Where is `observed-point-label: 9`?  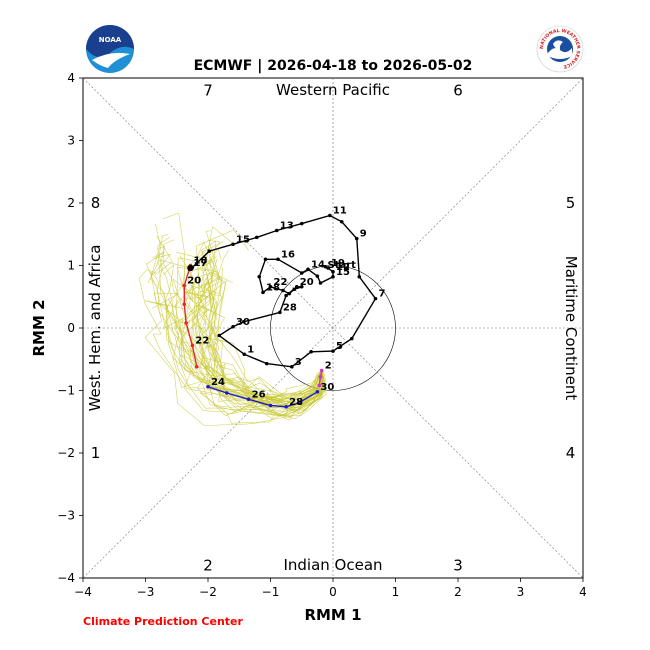
observed-point-label: 9 is located at coordinates (363, 234).